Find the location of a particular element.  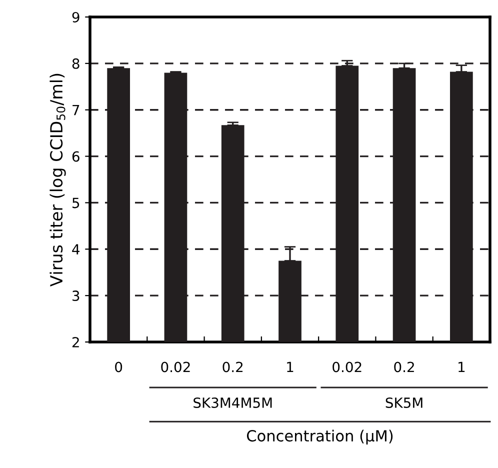

y-tick-label: 9 is located at coordinates (76, 17).